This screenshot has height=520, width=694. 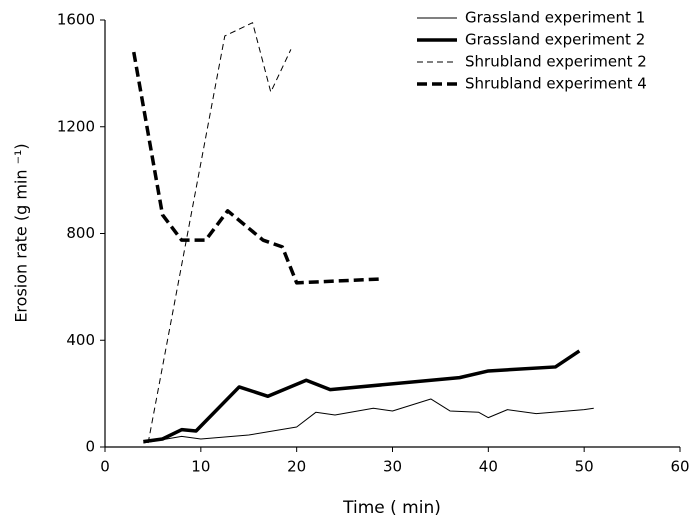 What do you see at coordinates (105, 467) in the screenshot?
I see `x-tick-label: 0` at bounding box center [105, 467].